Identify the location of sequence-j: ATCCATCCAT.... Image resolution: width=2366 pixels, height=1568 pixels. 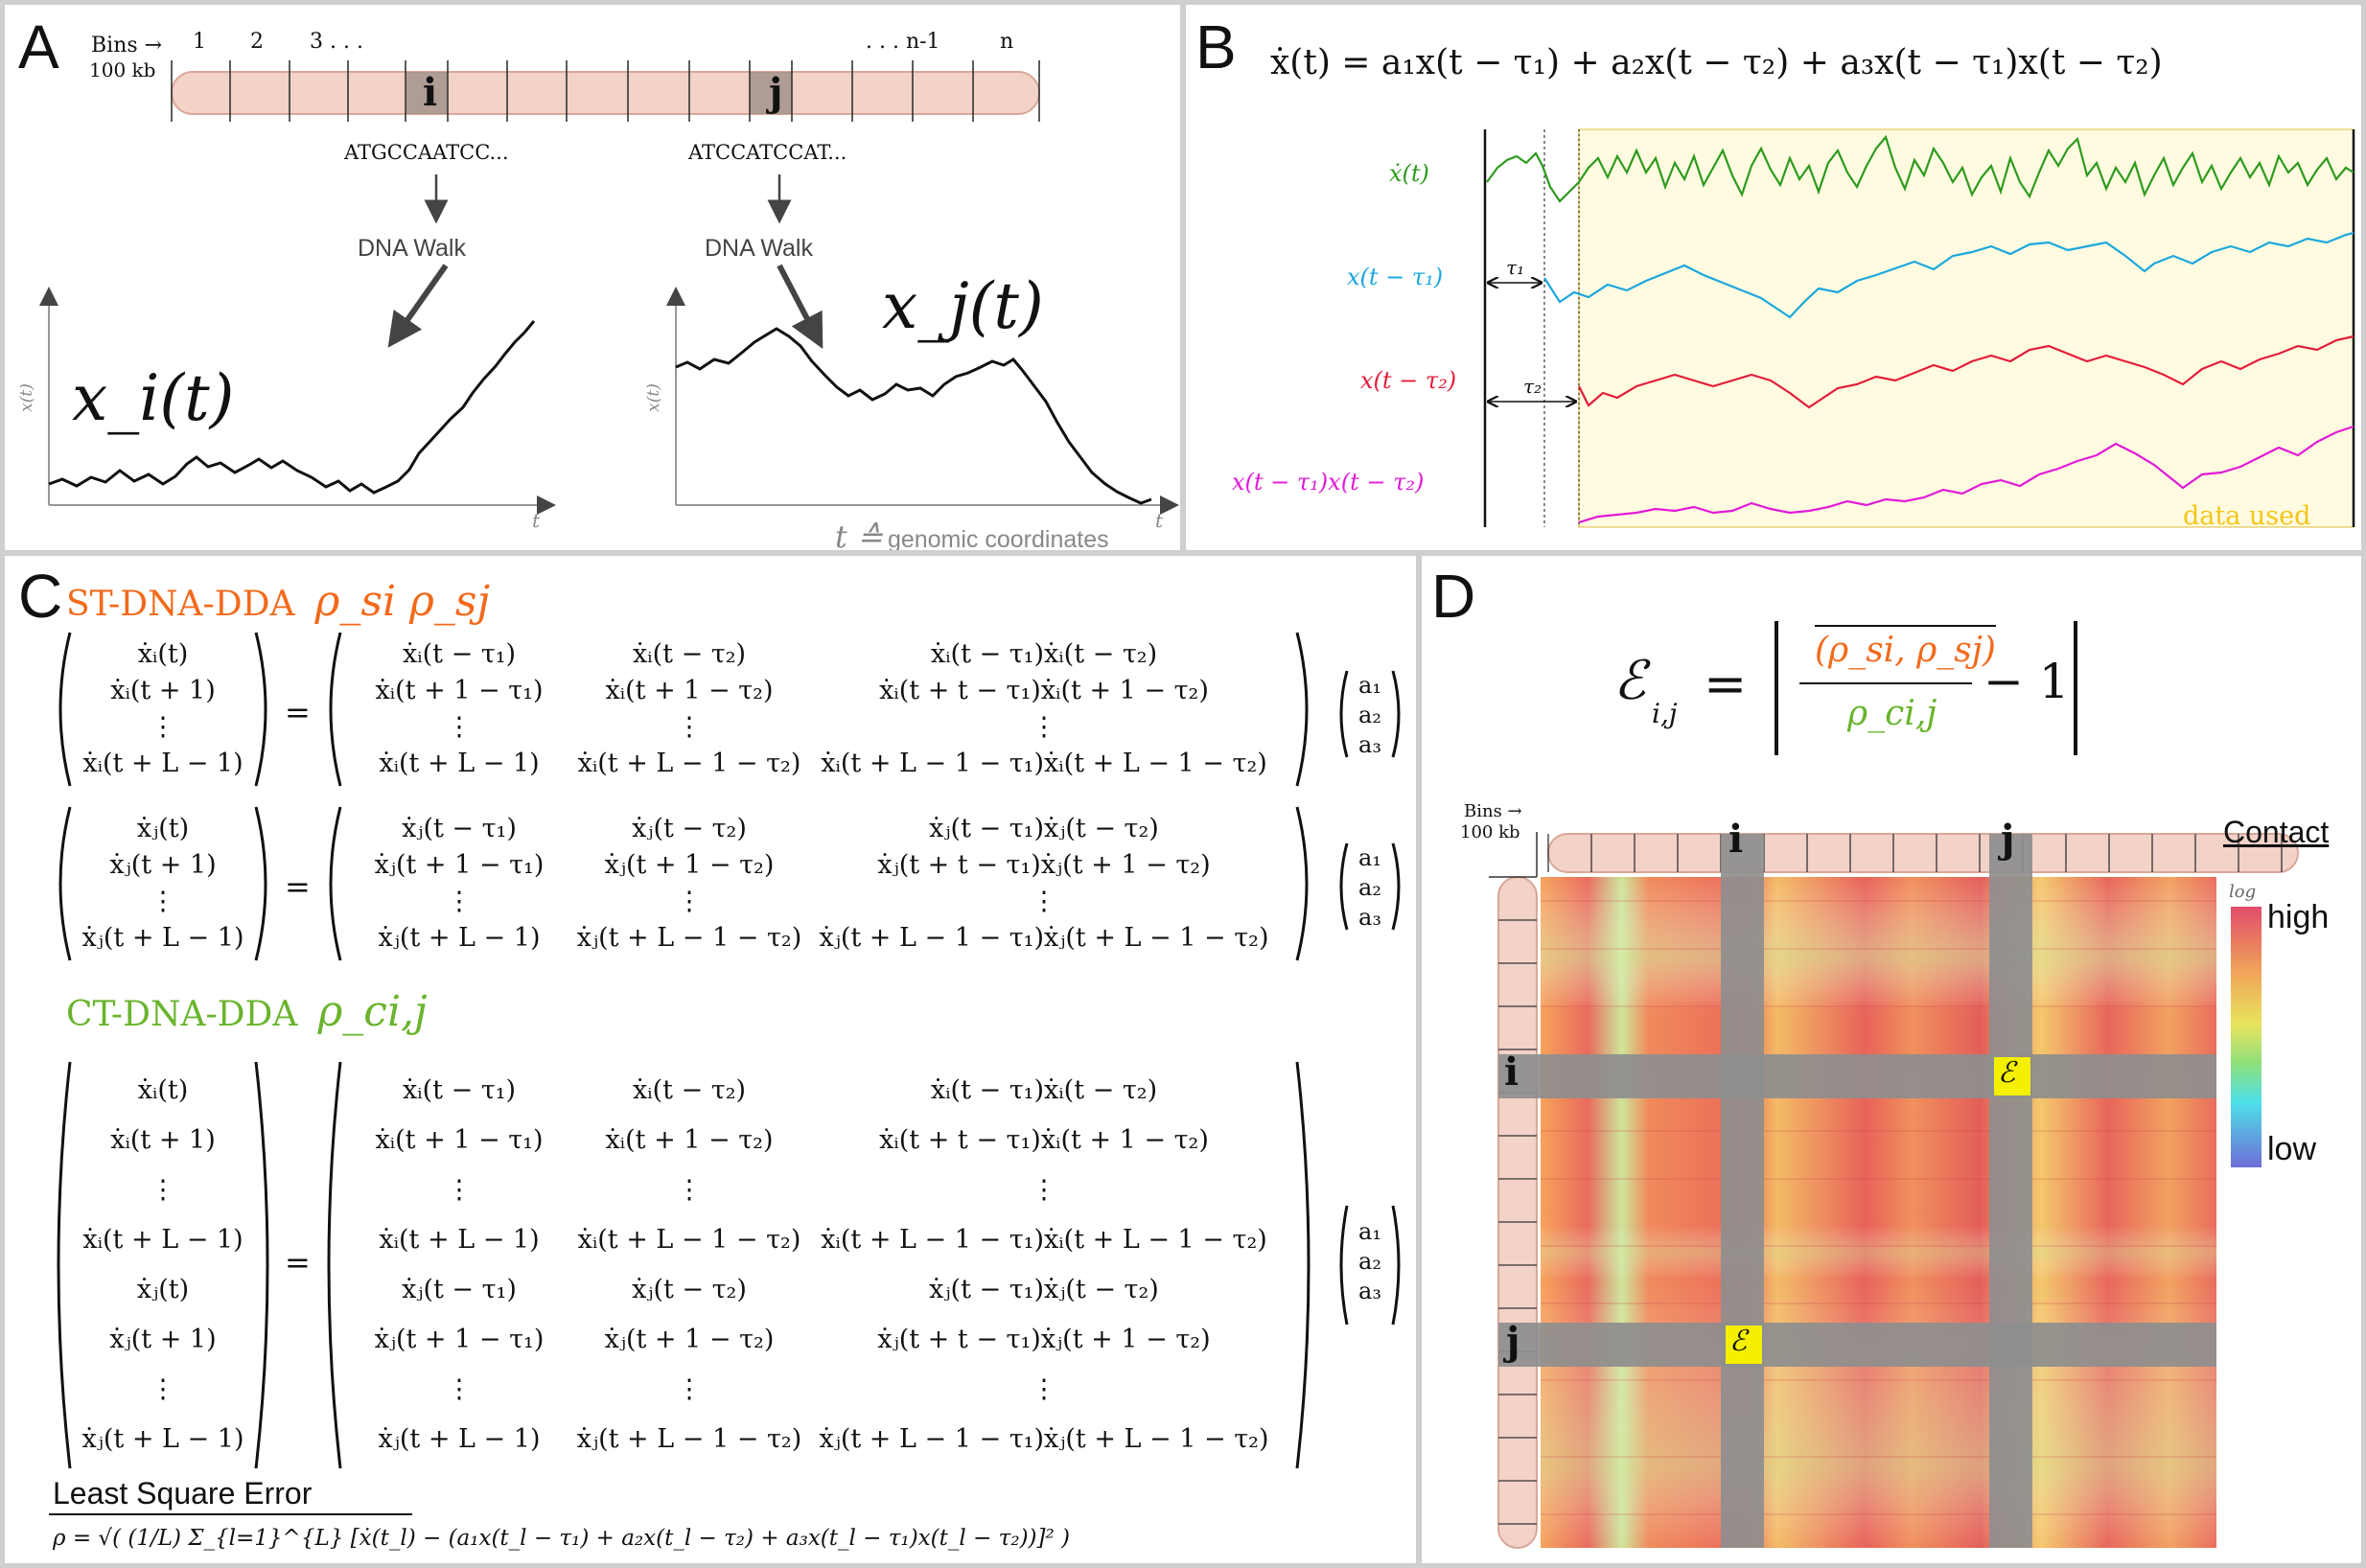
(767, 152).